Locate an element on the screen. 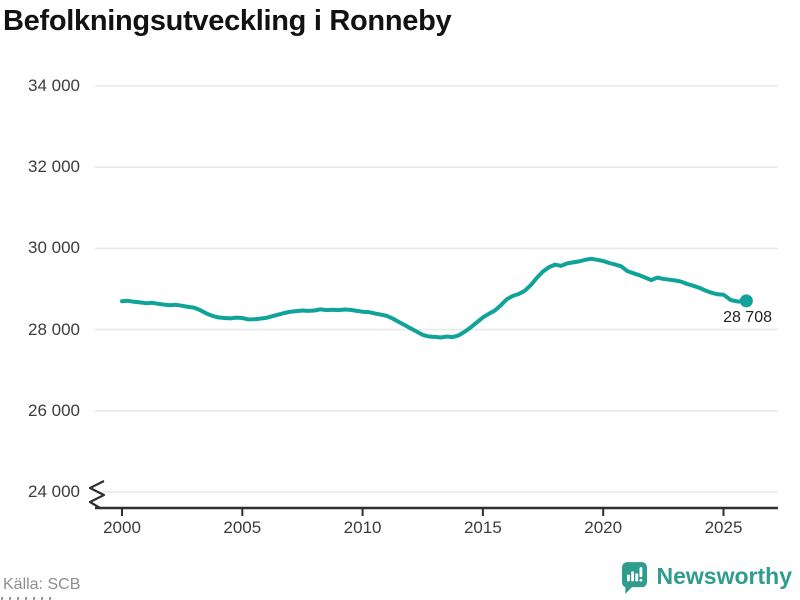 The width and height of the screenshot is (800, 600). population-line is located at coordinates (434, 298).